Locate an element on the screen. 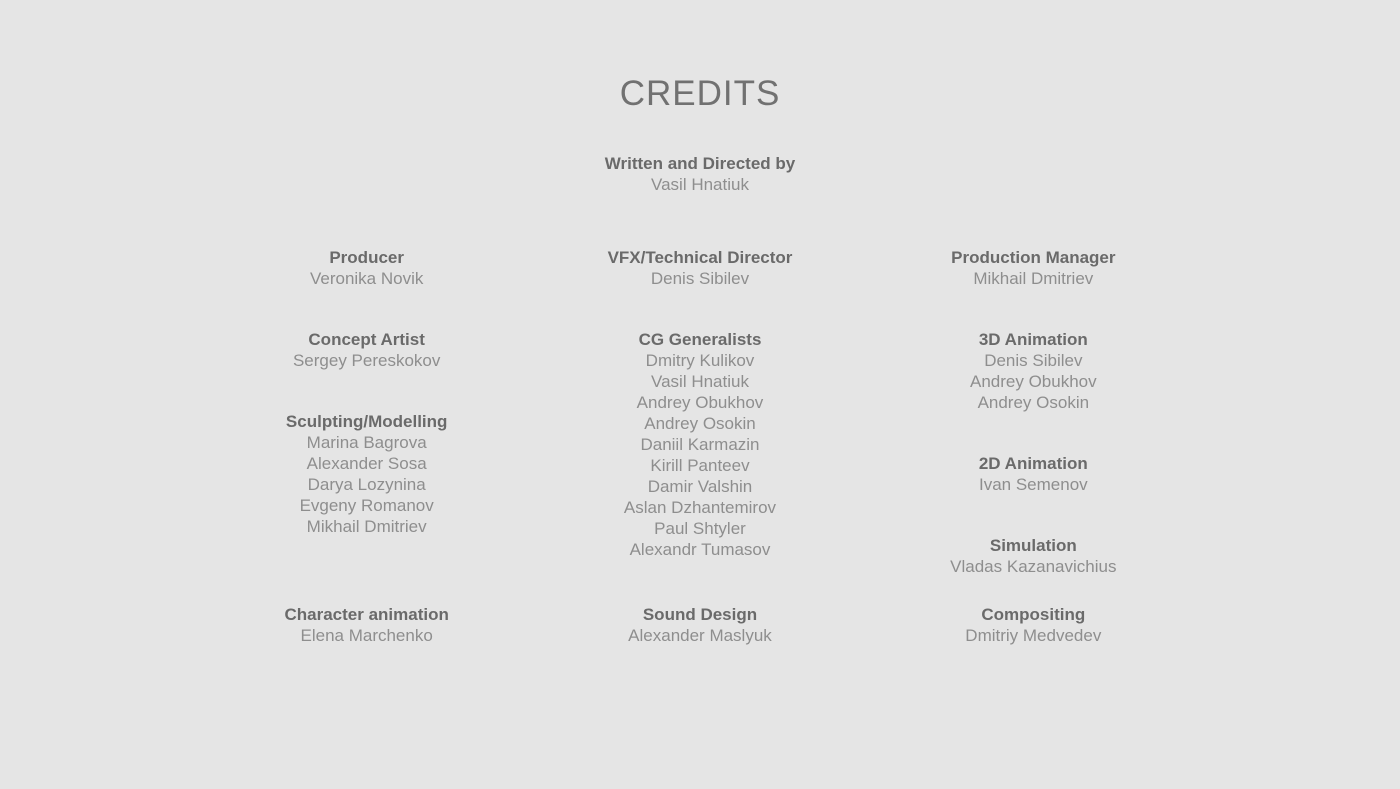  section-role: CG Generalists is located at coordinates (700, 339).